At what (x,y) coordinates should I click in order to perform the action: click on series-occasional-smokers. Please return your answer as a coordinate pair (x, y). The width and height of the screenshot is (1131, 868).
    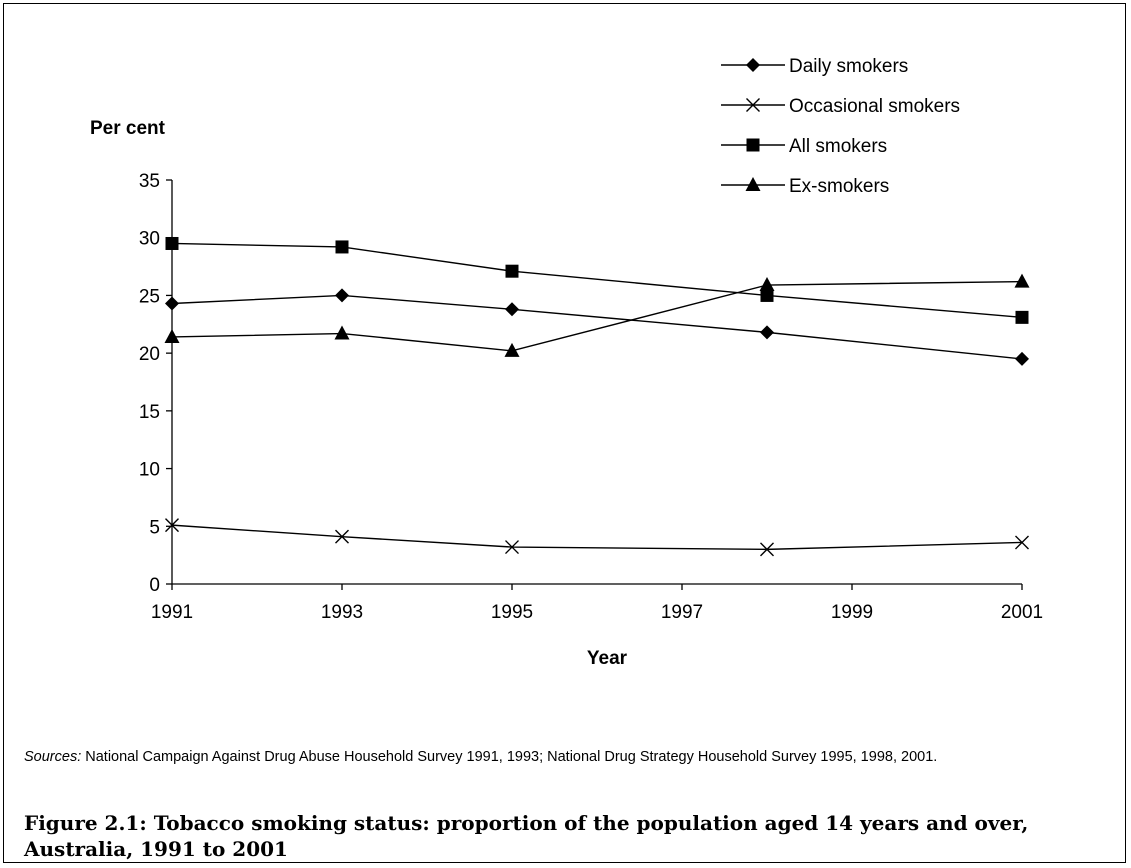
    Looking at the image, I should click on (597, 537).